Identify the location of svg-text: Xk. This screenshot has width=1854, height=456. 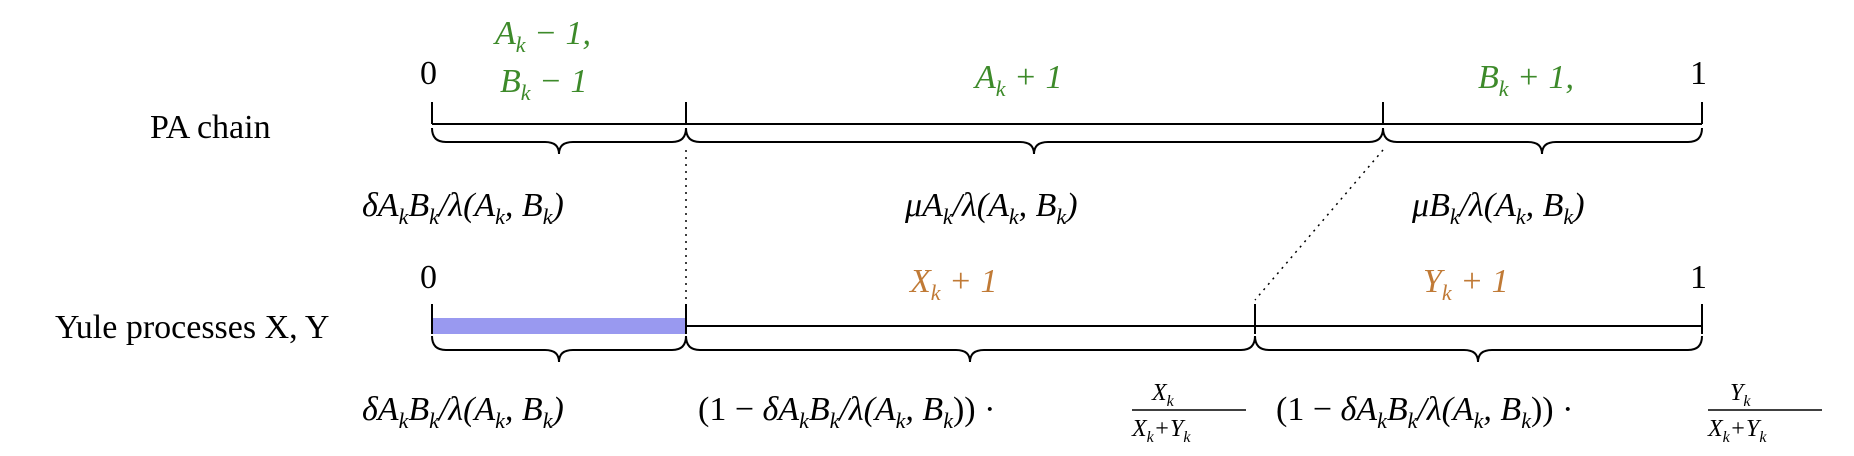
(1163, 395).